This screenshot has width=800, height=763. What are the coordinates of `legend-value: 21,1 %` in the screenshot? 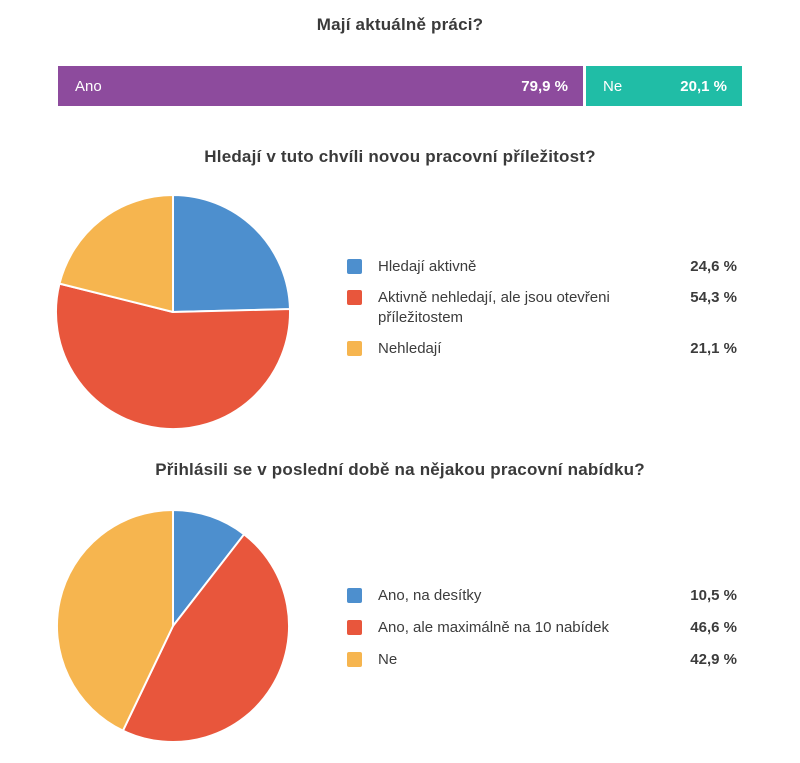 It's located at (713, 348).